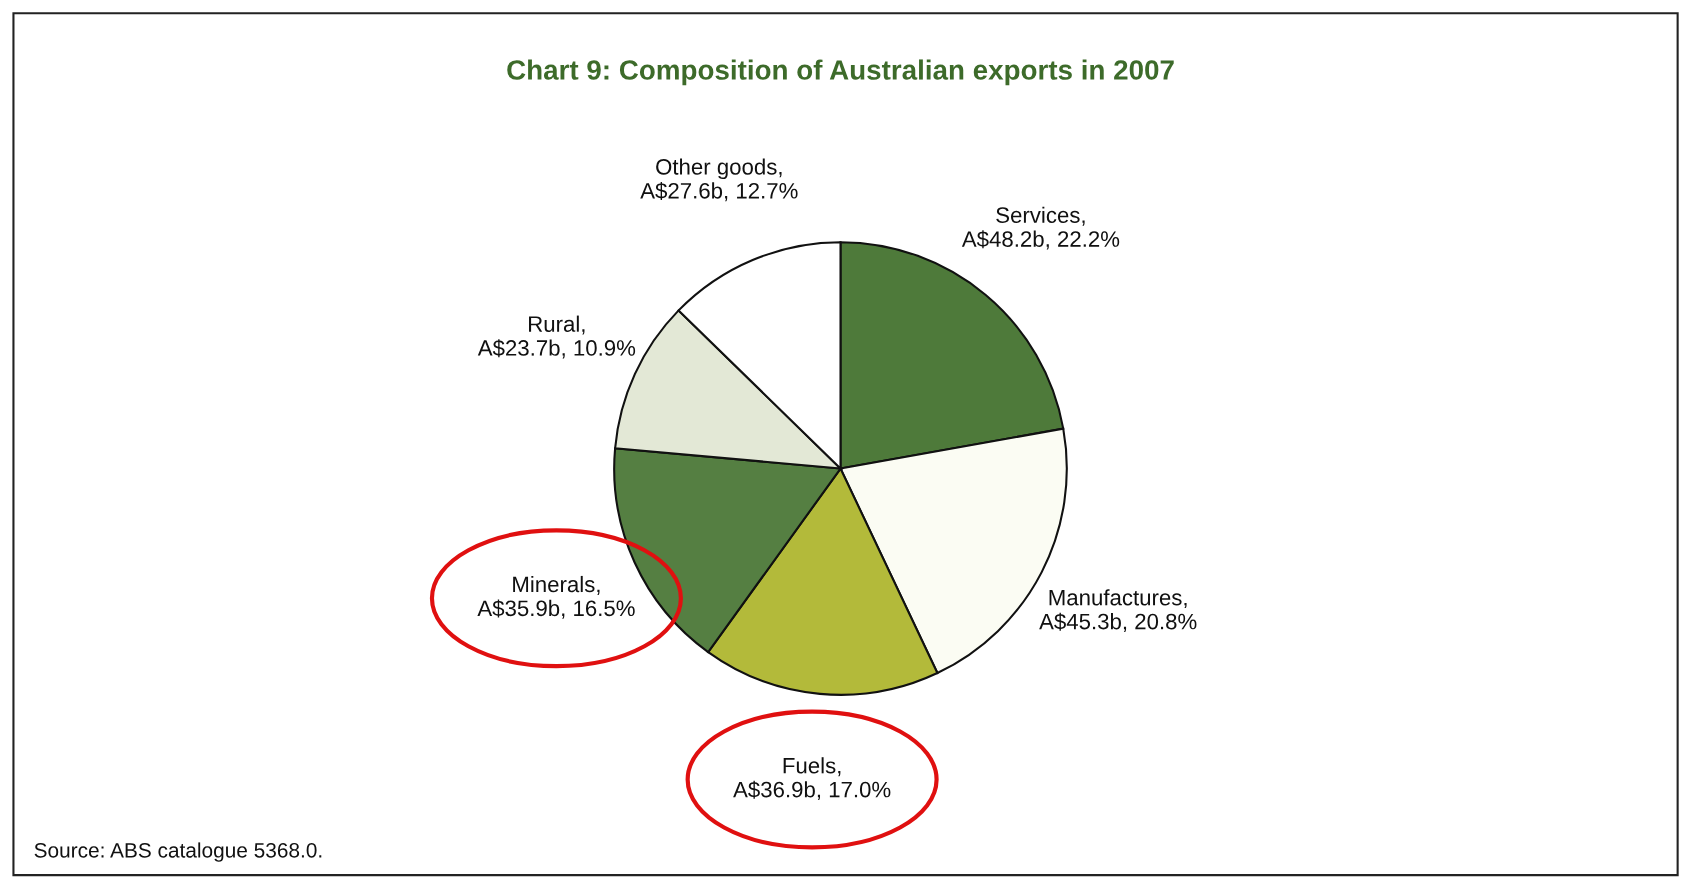 The height and width of the screenshot is (884, 1681). I want to click on slice-label: Other goods, A$27.6b, 12.7%, so click(719, 180).